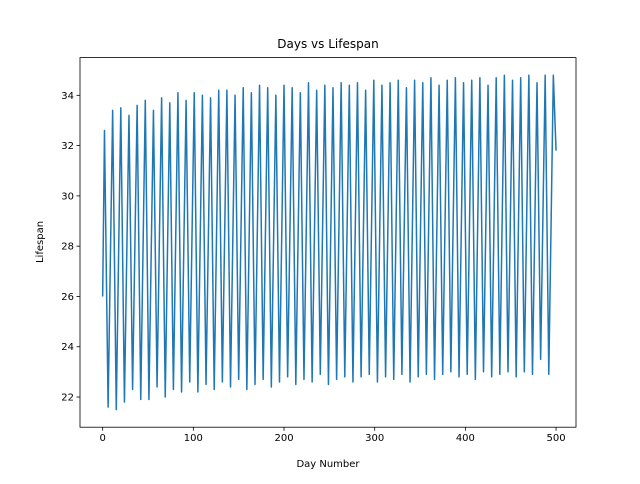  Describe the element at coordinates (67, 247) in the screenshot. I see `y-tick-label: 28` at that location.